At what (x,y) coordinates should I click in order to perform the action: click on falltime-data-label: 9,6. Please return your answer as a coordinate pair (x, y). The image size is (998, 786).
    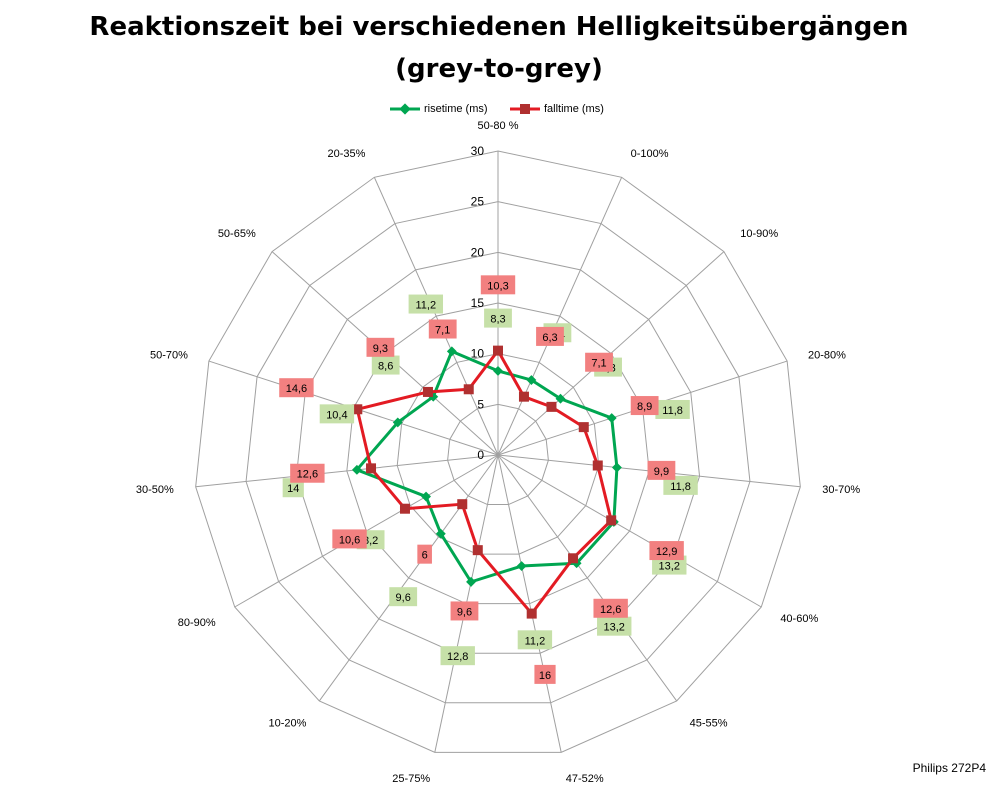
    Looking at the image, I should click on (464, 612).